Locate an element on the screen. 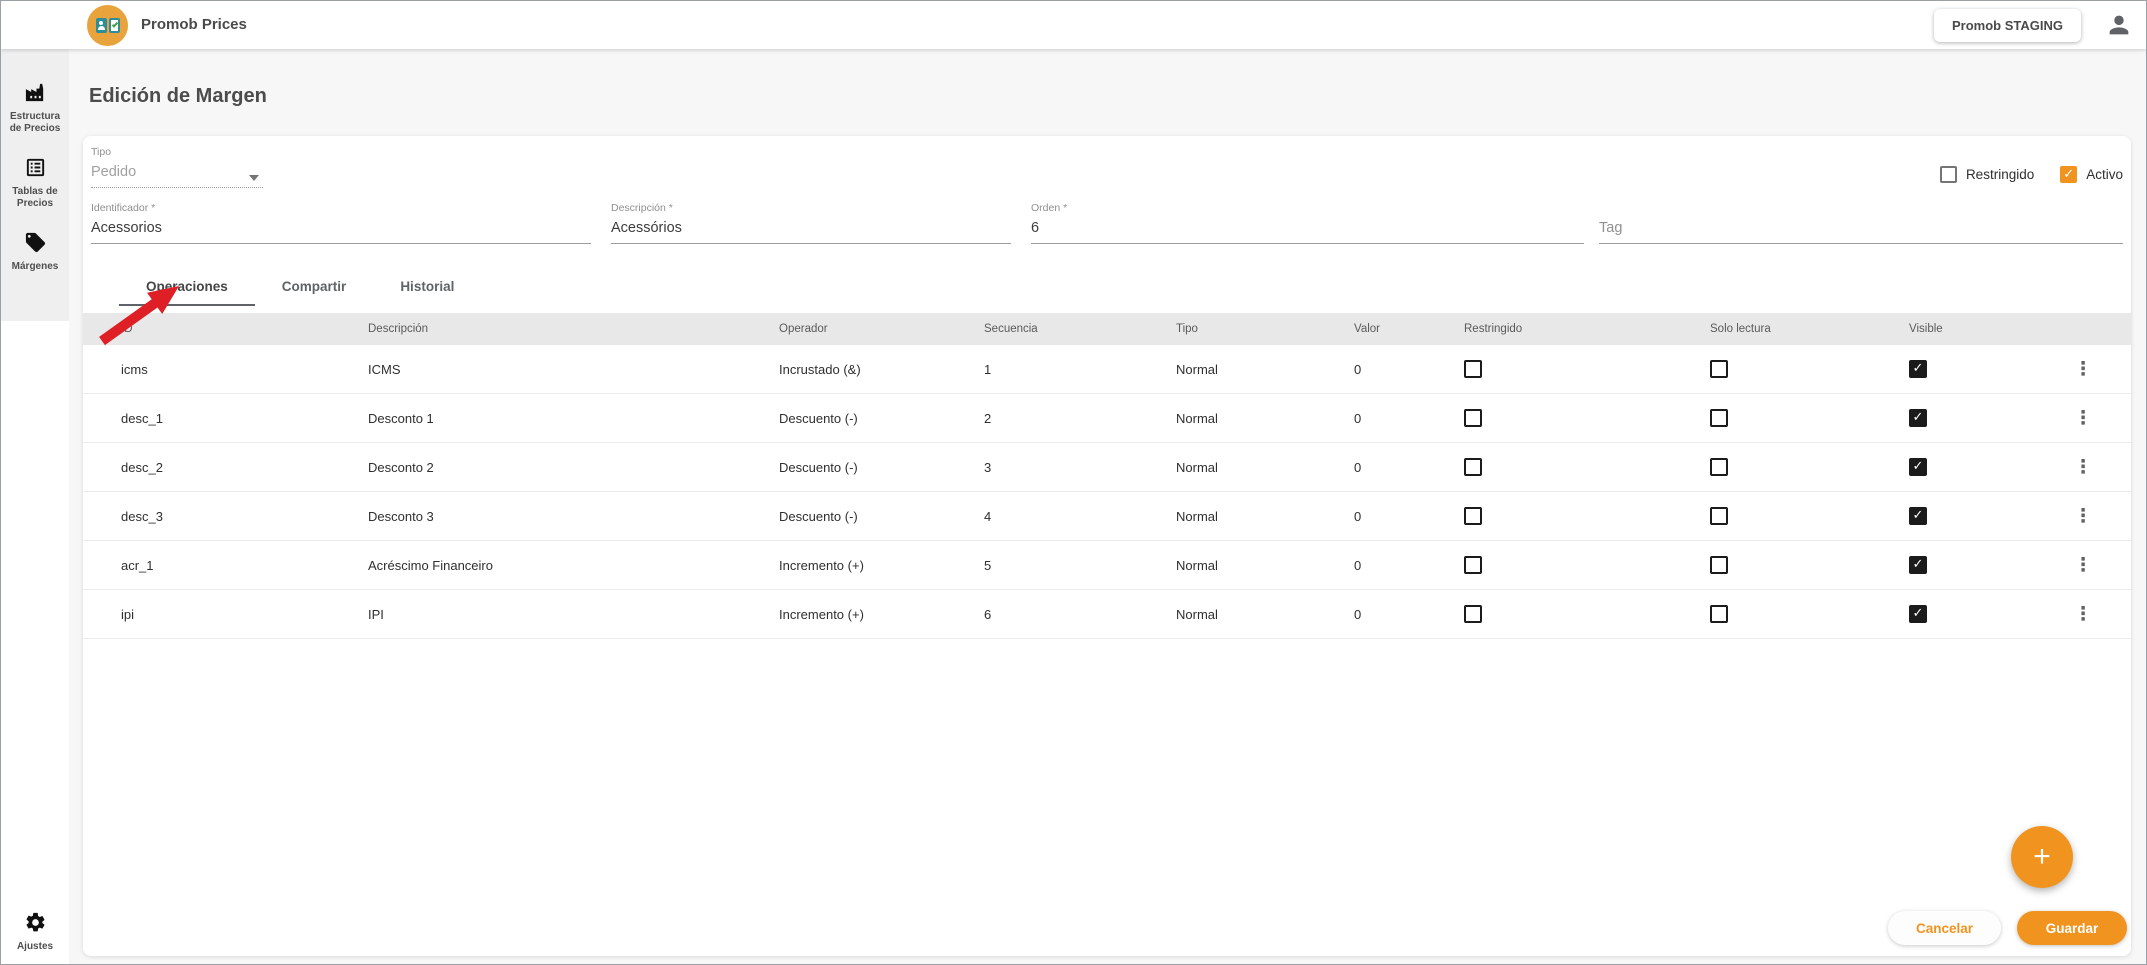 The width and height of the screenshot is (2147, 965). cancel-button: Cancelar is located at coordinates (1944, 928).